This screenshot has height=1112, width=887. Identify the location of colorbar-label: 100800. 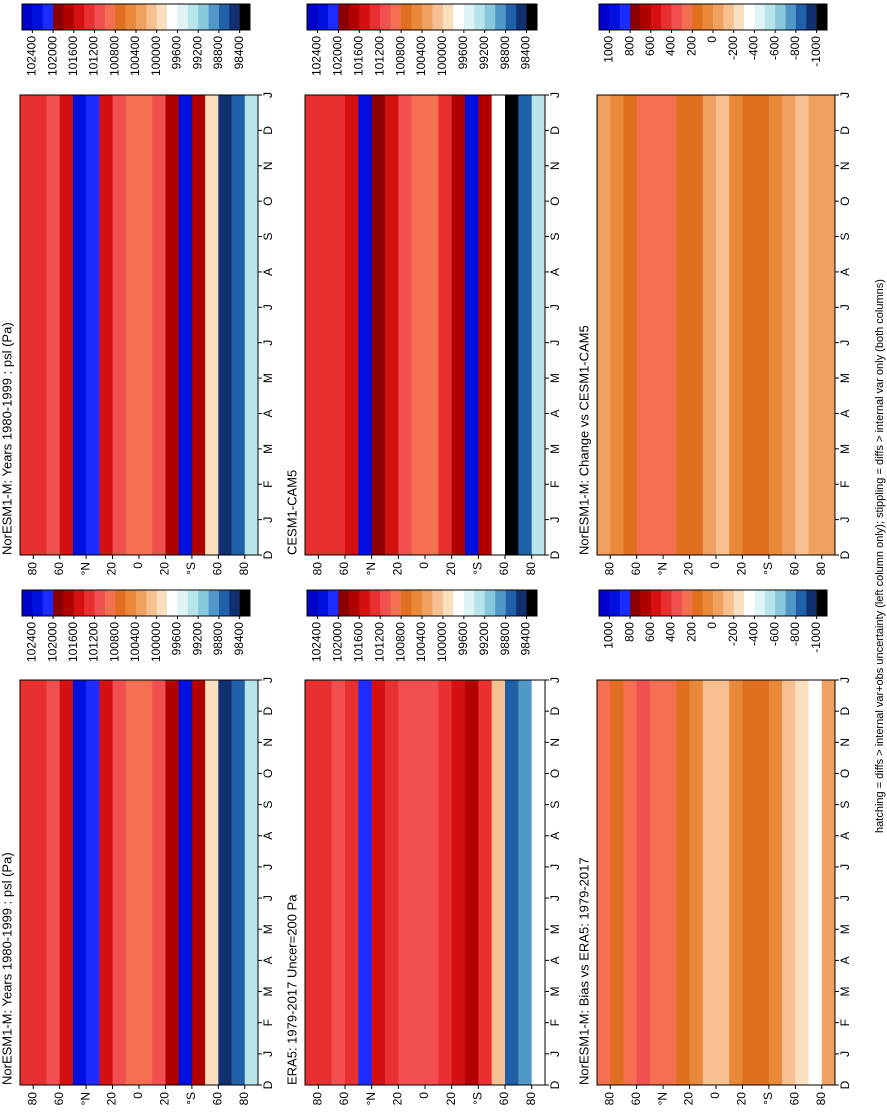
(114, 642).